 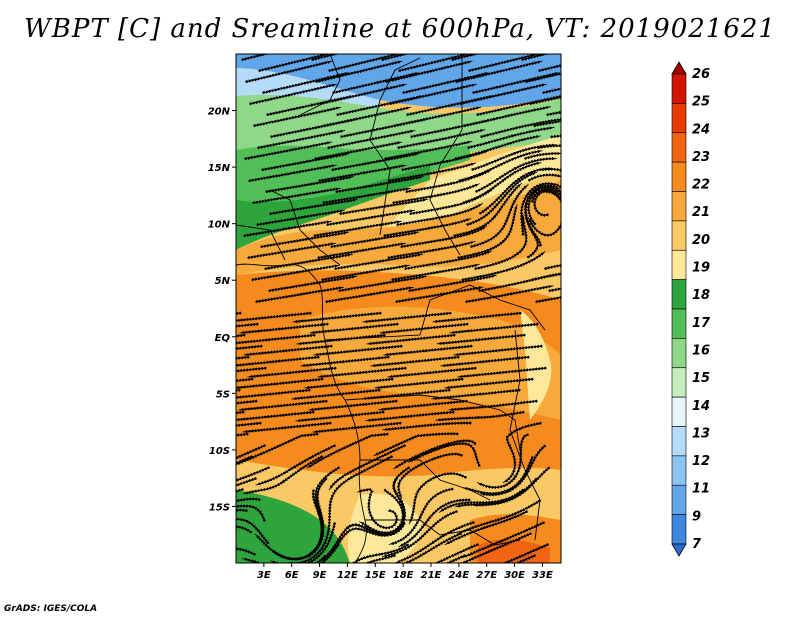 I want to click on y-tick-label: 10N, so click(x=219, y=225).